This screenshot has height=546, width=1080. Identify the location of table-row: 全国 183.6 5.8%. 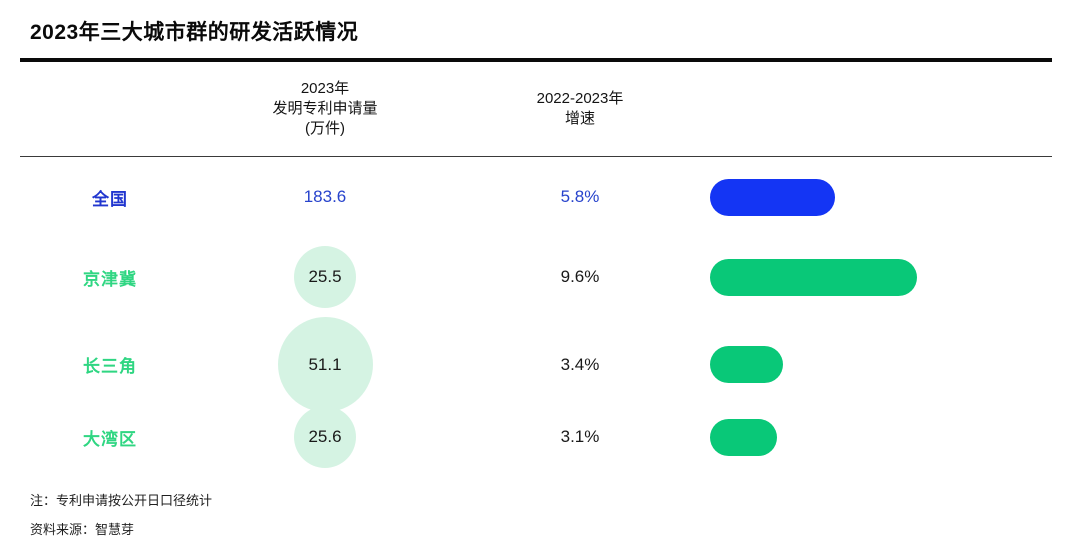
(540, 197).